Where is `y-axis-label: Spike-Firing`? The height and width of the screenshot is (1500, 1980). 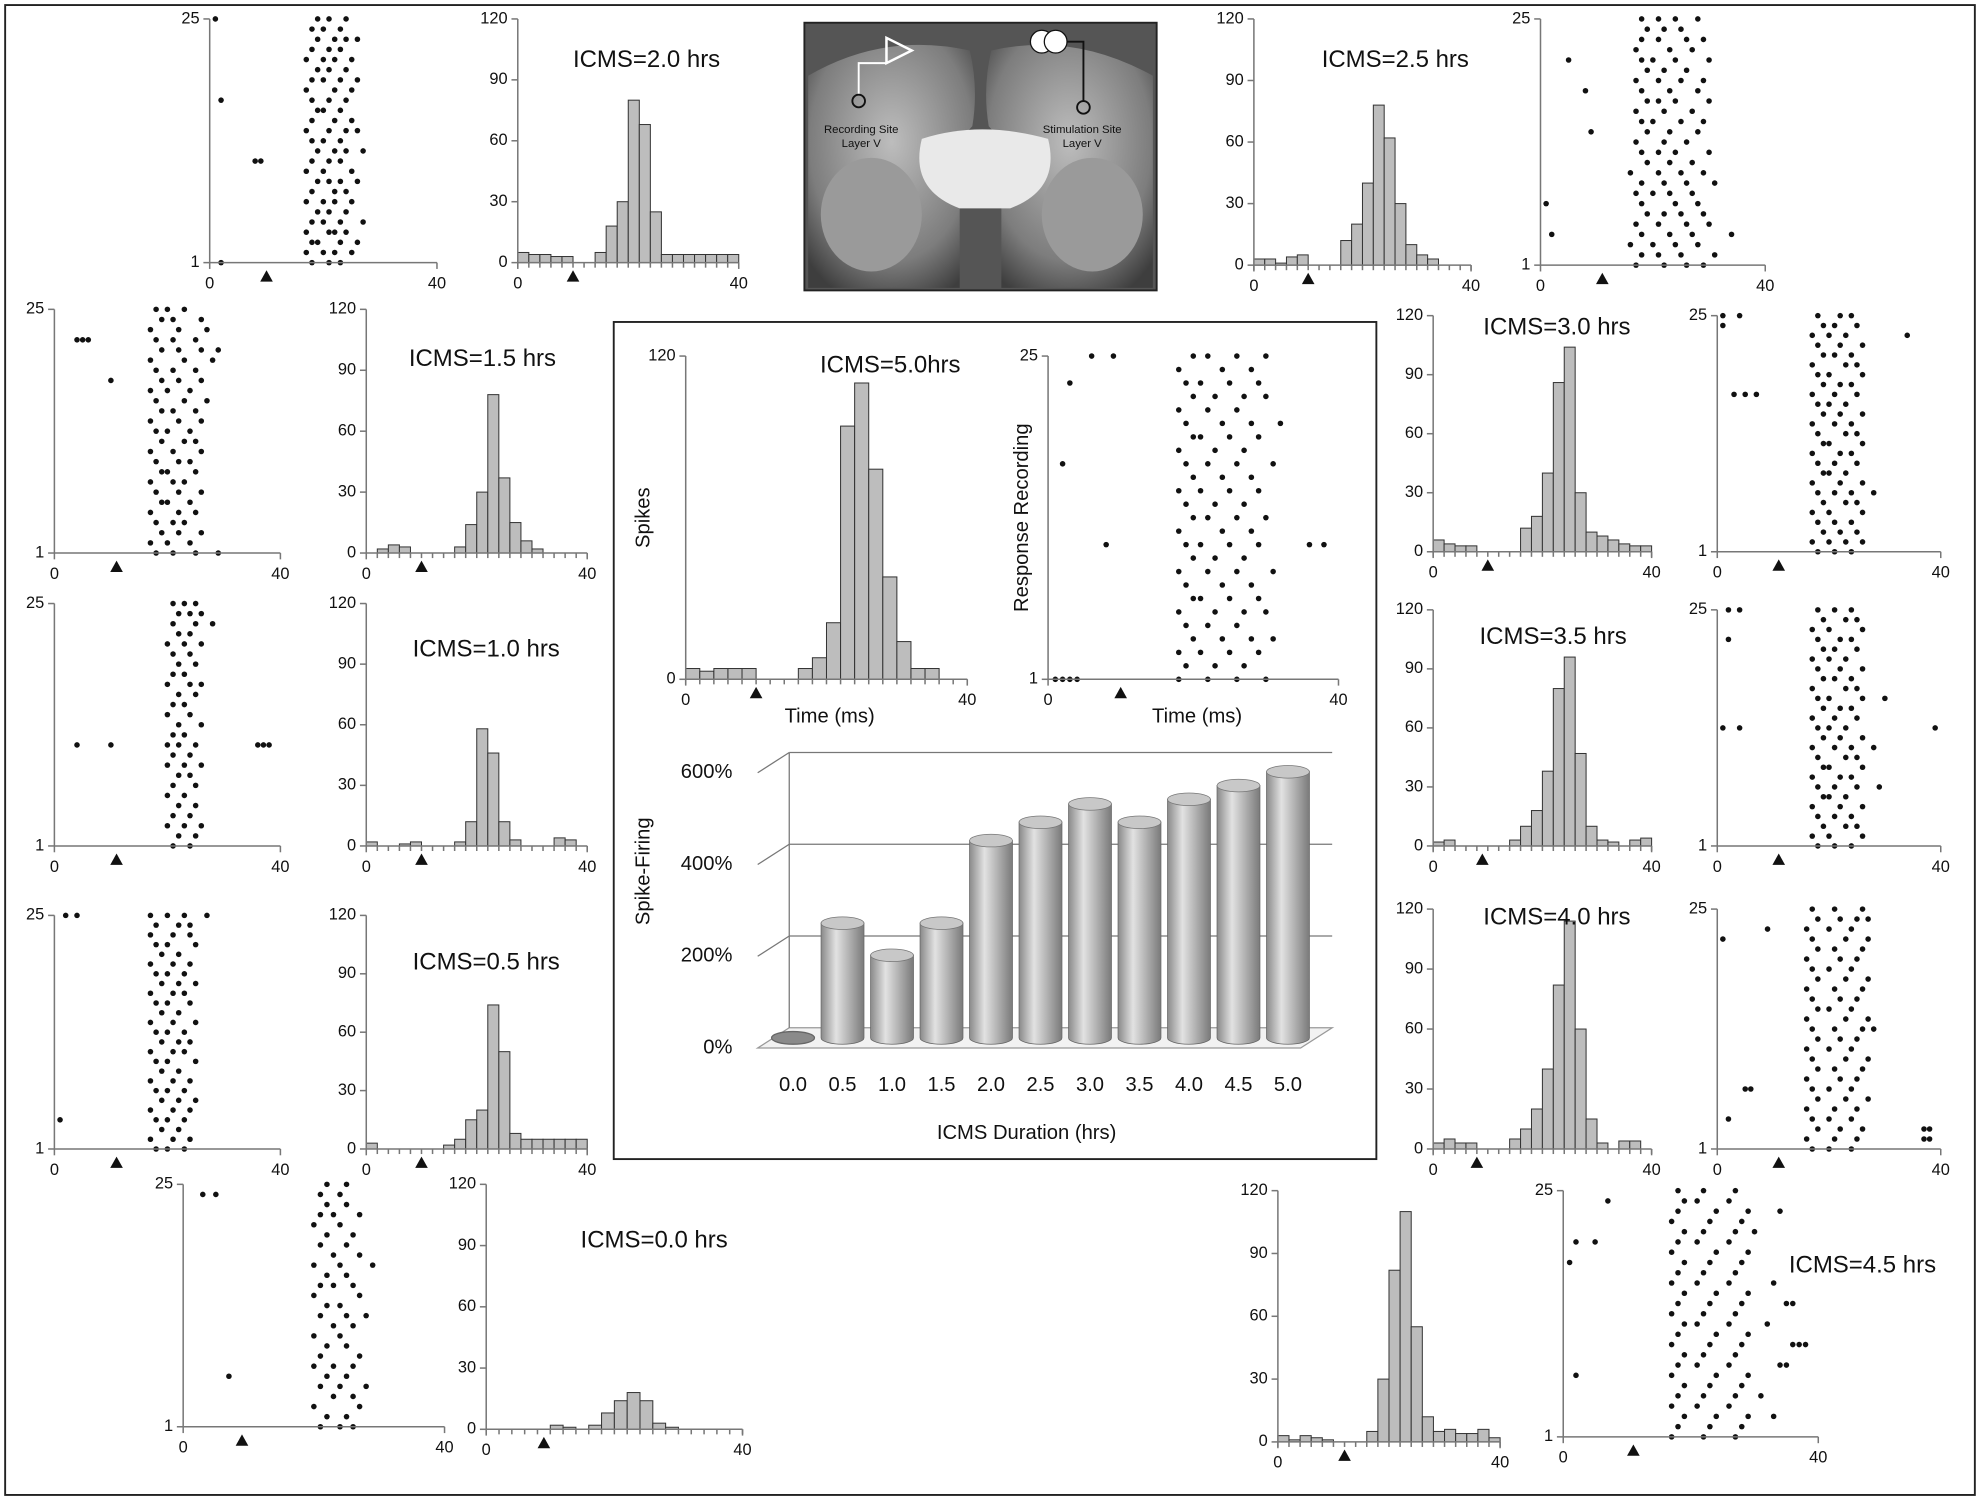
y-axis-label: Spike-Firing is located at coordinates (643, 871).